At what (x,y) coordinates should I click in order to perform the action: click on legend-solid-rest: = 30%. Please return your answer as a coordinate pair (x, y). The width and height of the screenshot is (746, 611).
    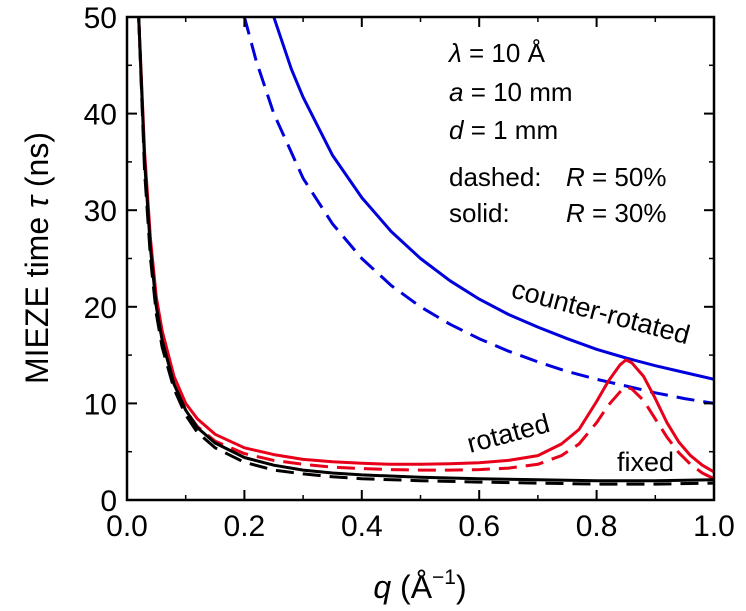
    Looking at the image, I should click on (626, 213).